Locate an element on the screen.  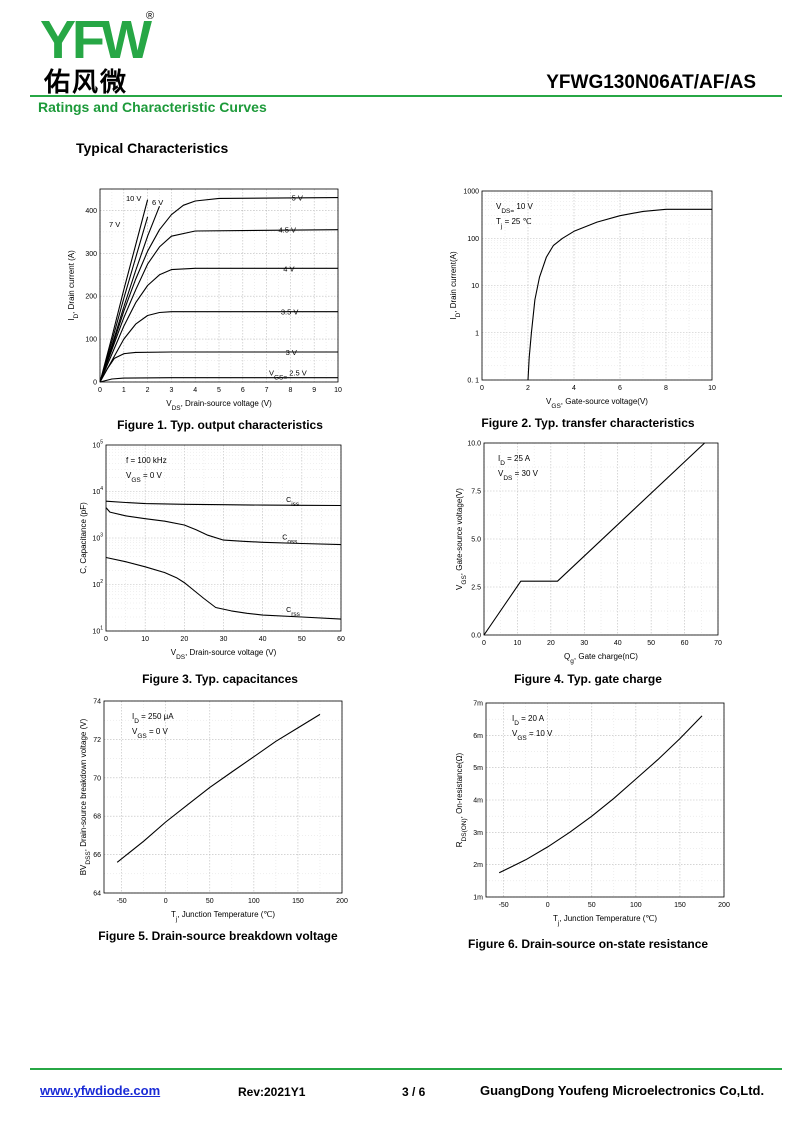
chart-plot-area: -50 0 50 100 150 200 64 66 68 70 72 74 is located at coordinates (220, 802).